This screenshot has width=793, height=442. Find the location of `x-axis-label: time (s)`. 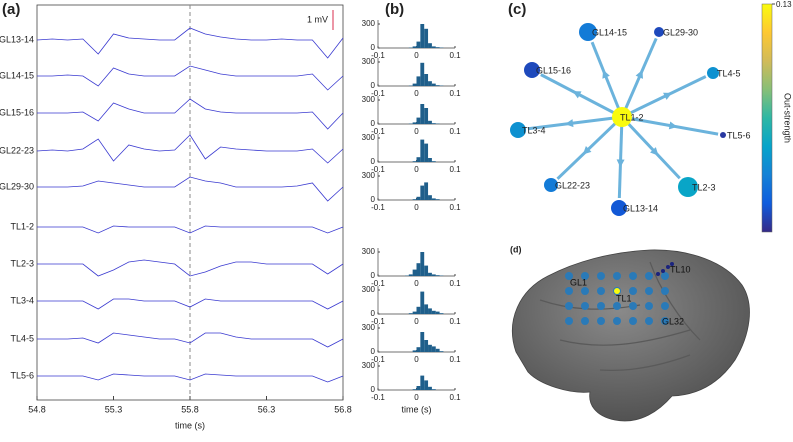

x-axis-label: time (s) is located at coordinates (417, 409).